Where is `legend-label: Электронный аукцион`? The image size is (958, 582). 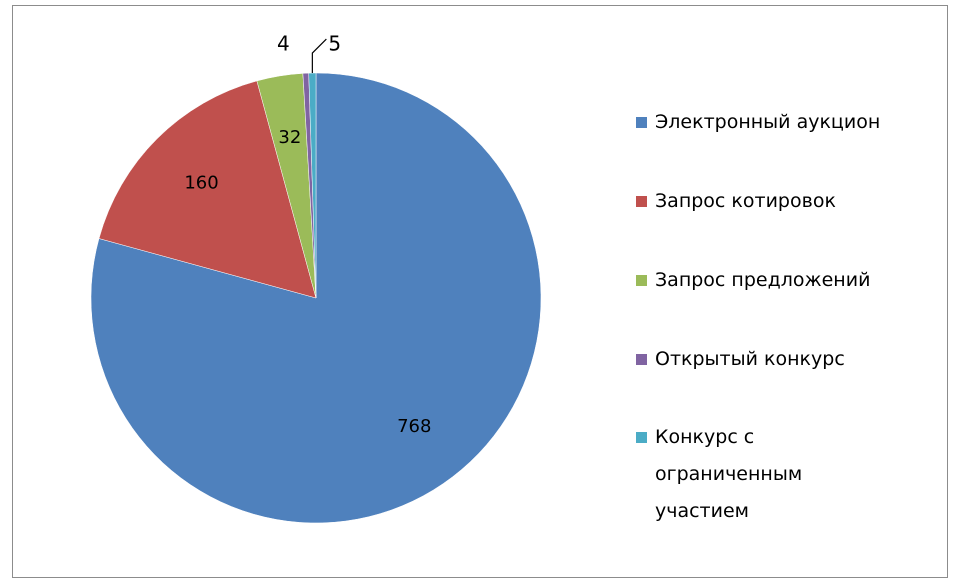
legend-label: Электронный аукцион is located at coordinates (768, 122).